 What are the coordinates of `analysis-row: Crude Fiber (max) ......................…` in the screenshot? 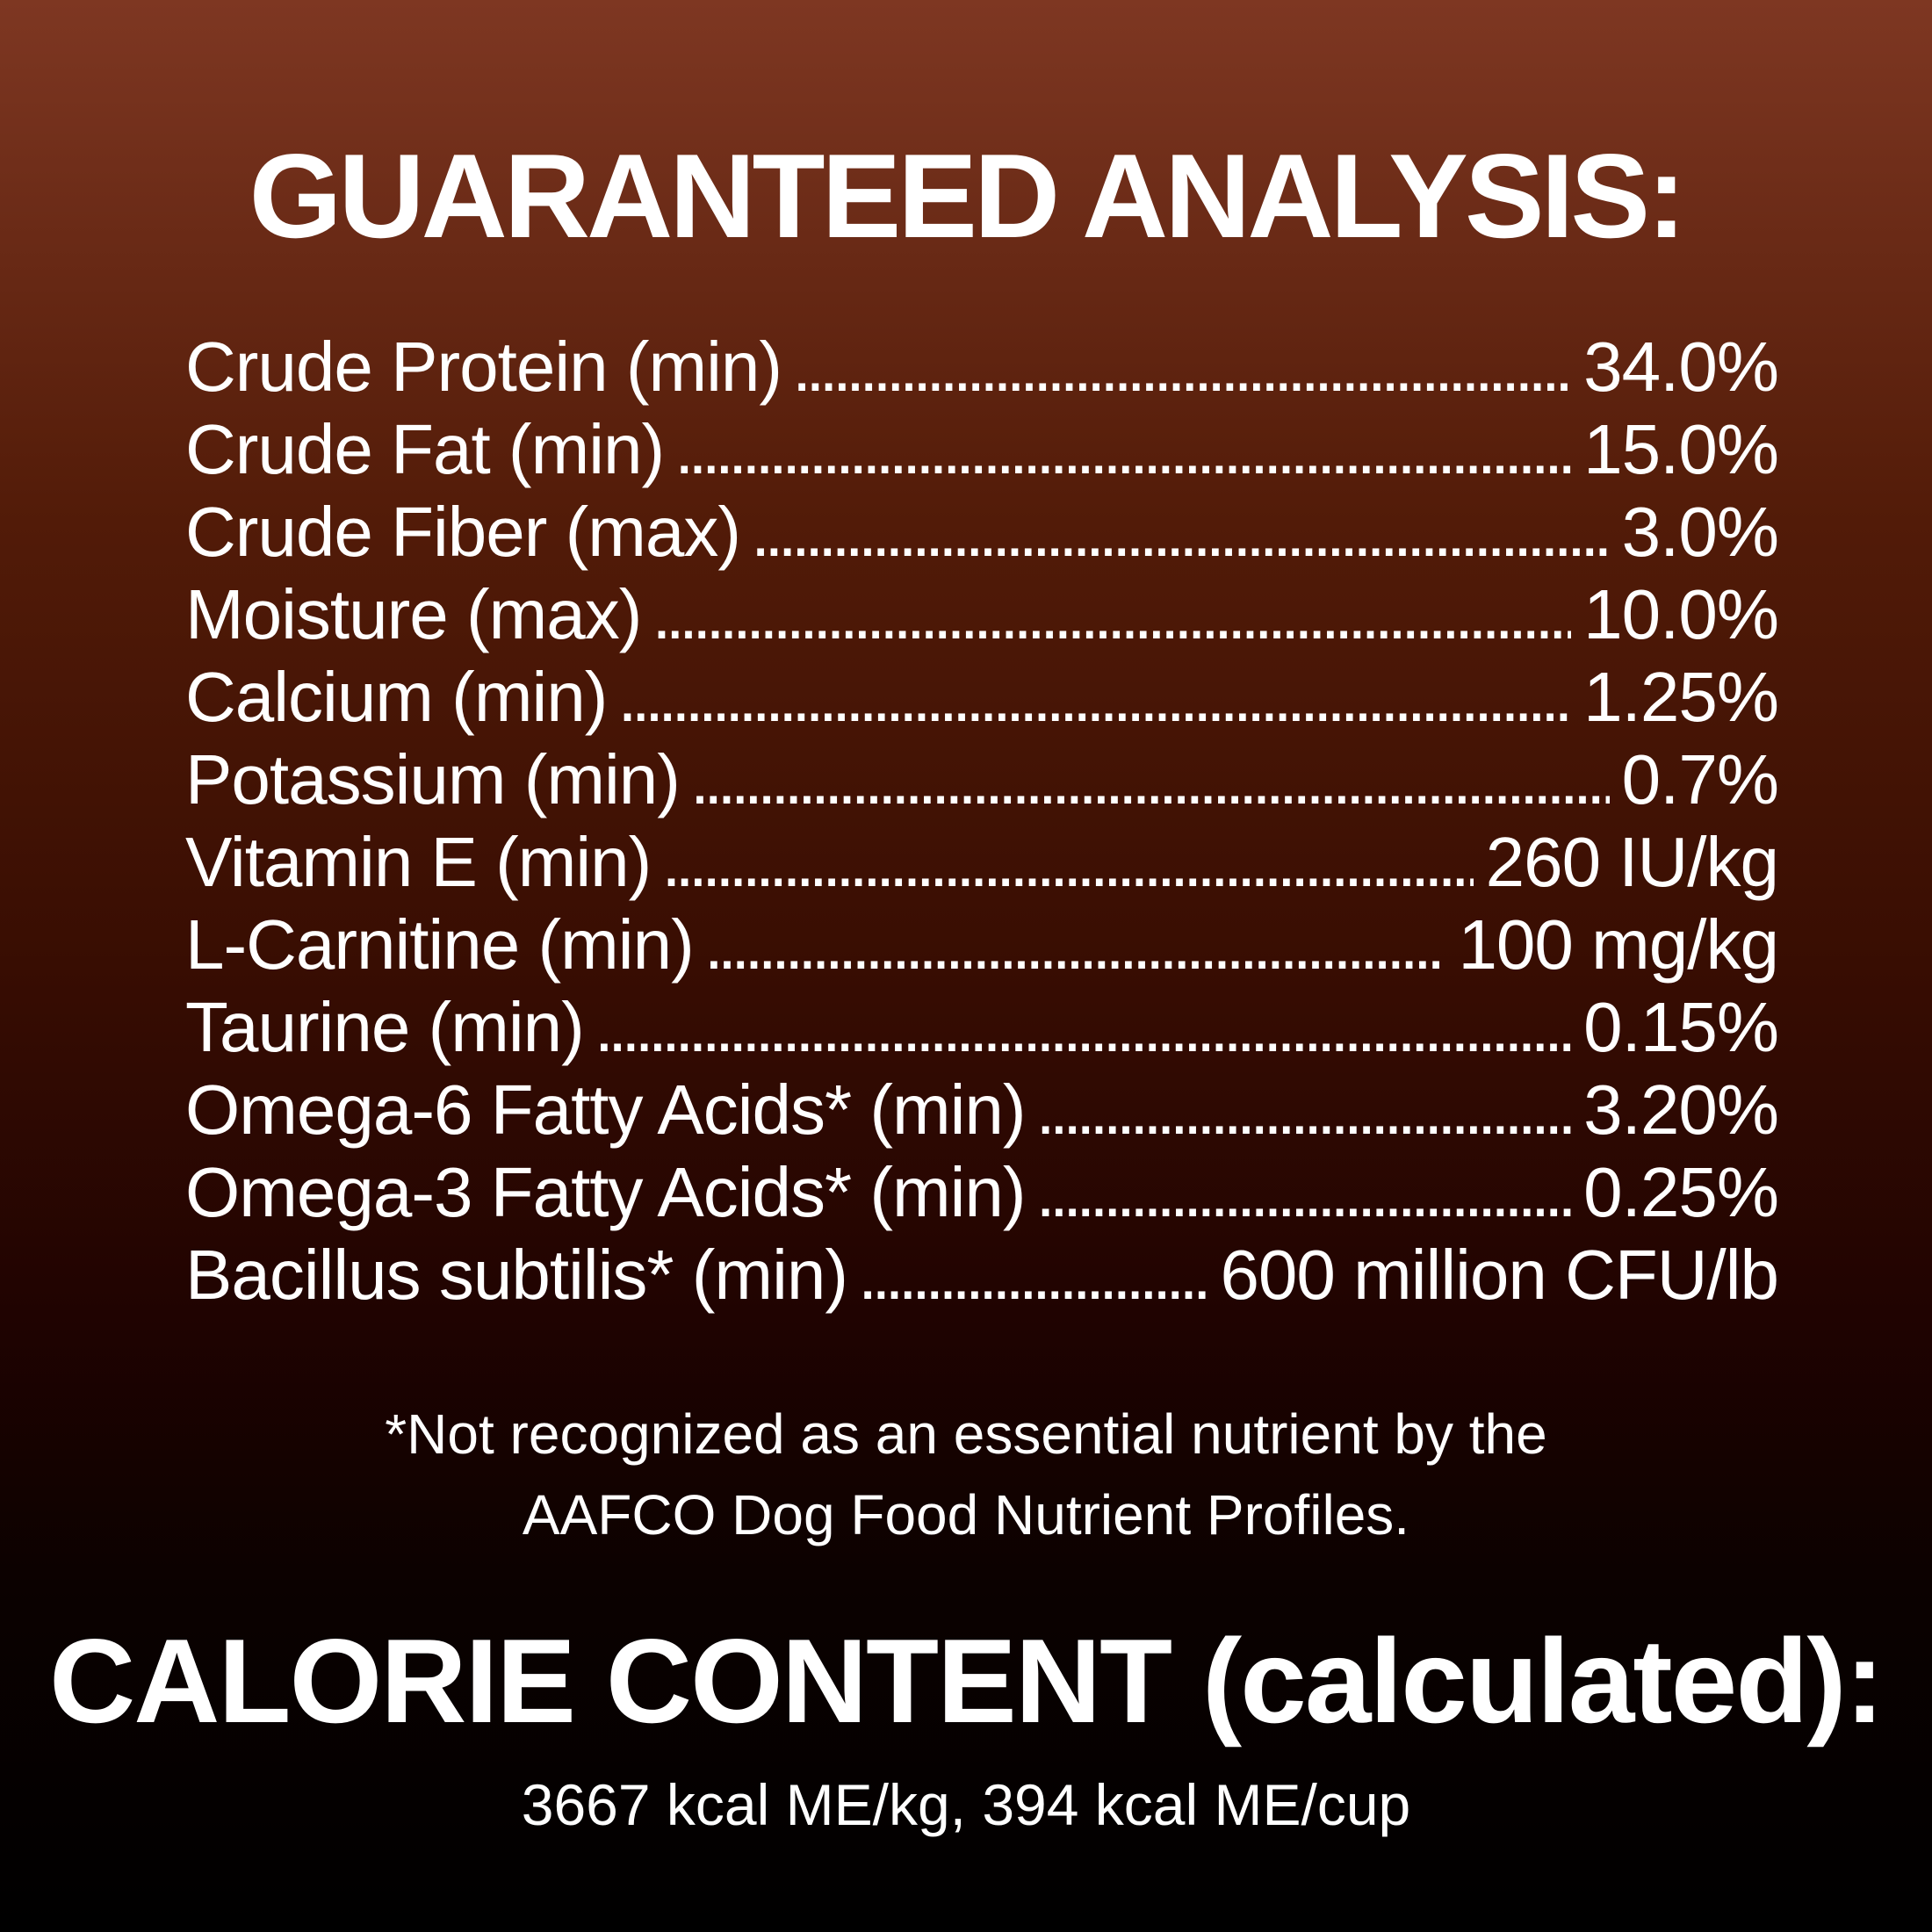 It's located at (982, 532).